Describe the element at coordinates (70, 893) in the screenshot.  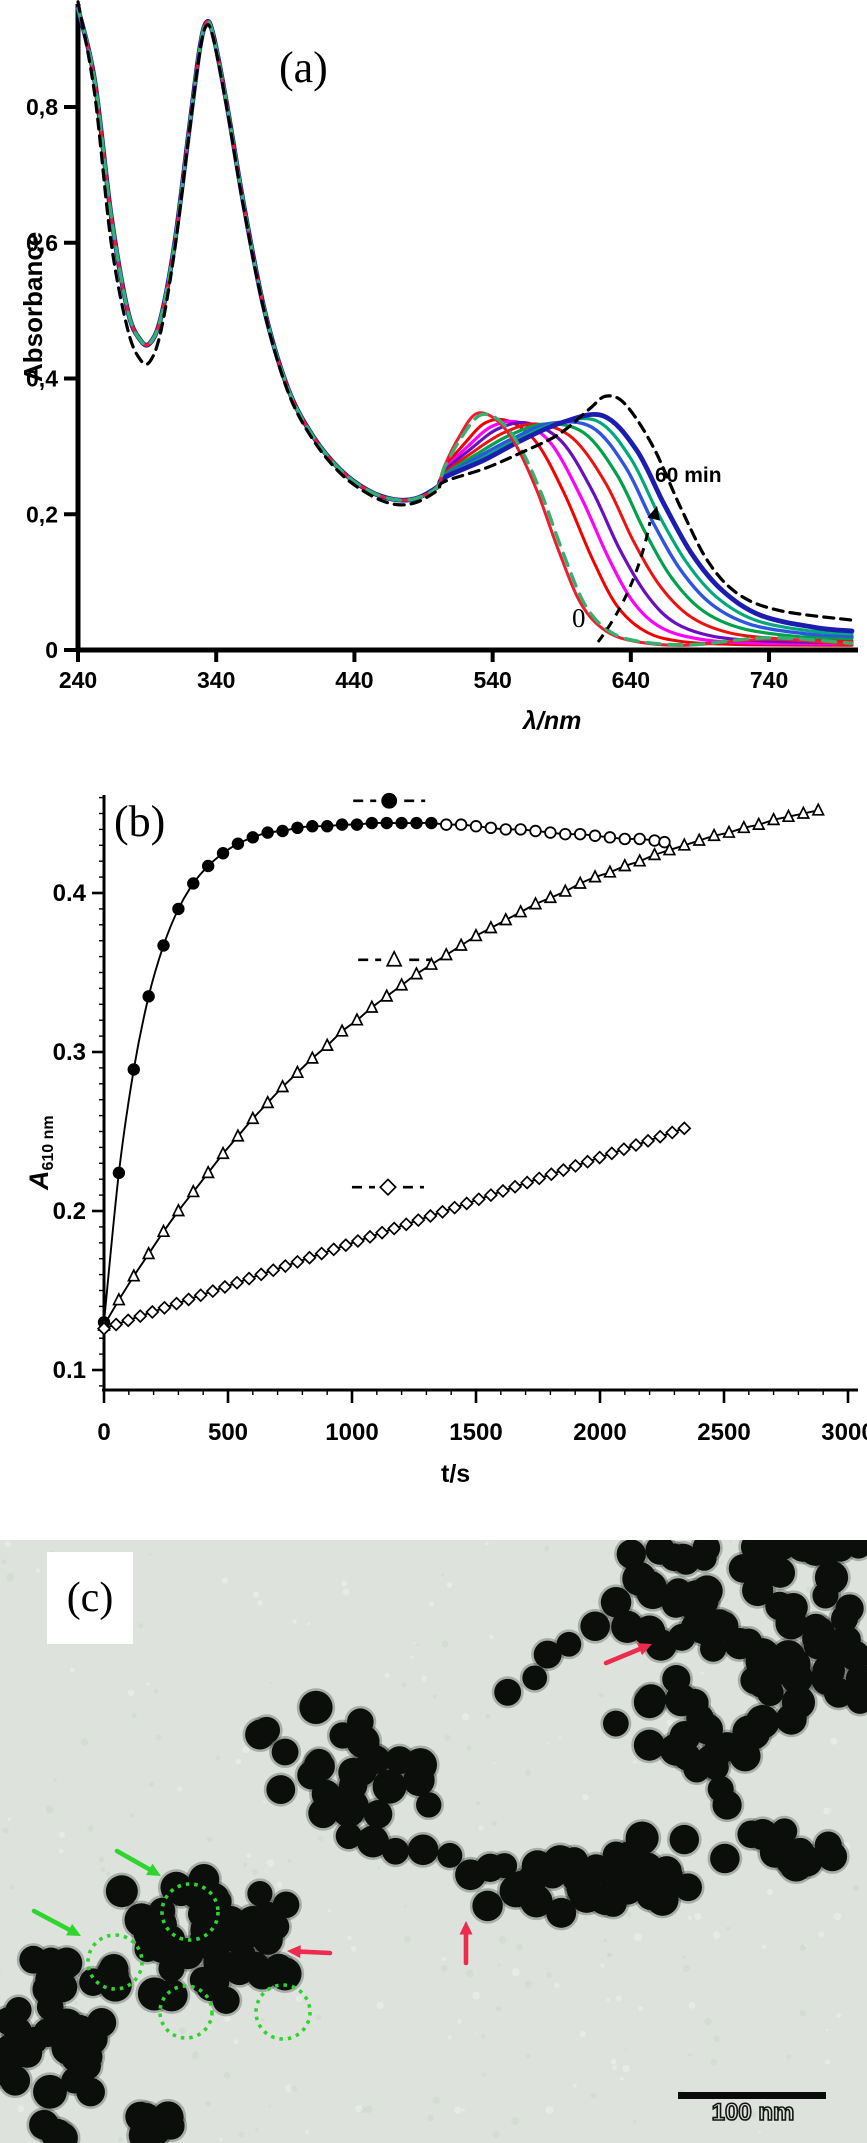
I see `b-y-tick-label: 0.4` at that location.